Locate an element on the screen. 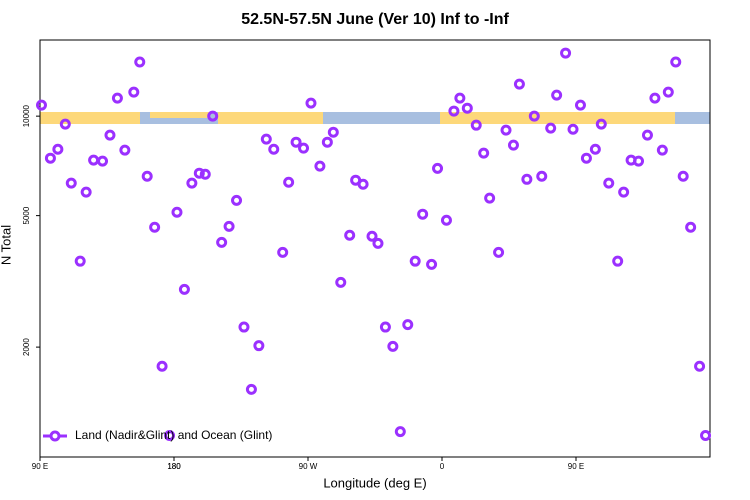 The image size is (750, 500). y-axis-label: N Total is located at coordinates (6, 245).